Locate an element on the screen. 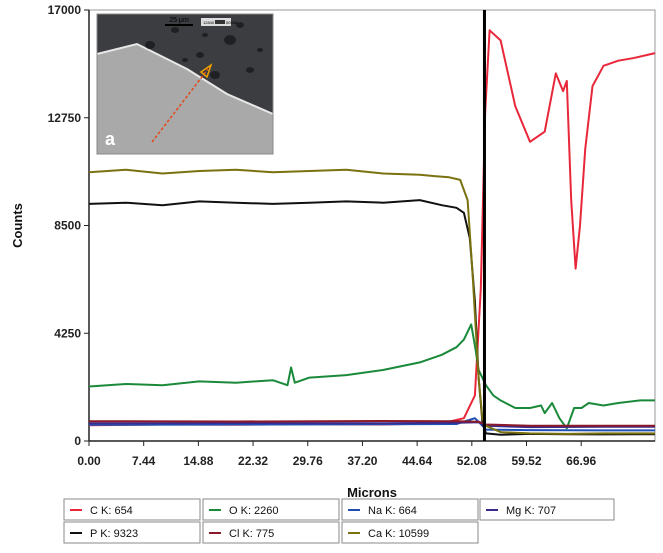 Image resolution: width=663 pixels, height=553 pixels. legend-label: P K: 9323 is located at coordinates (114, 534).